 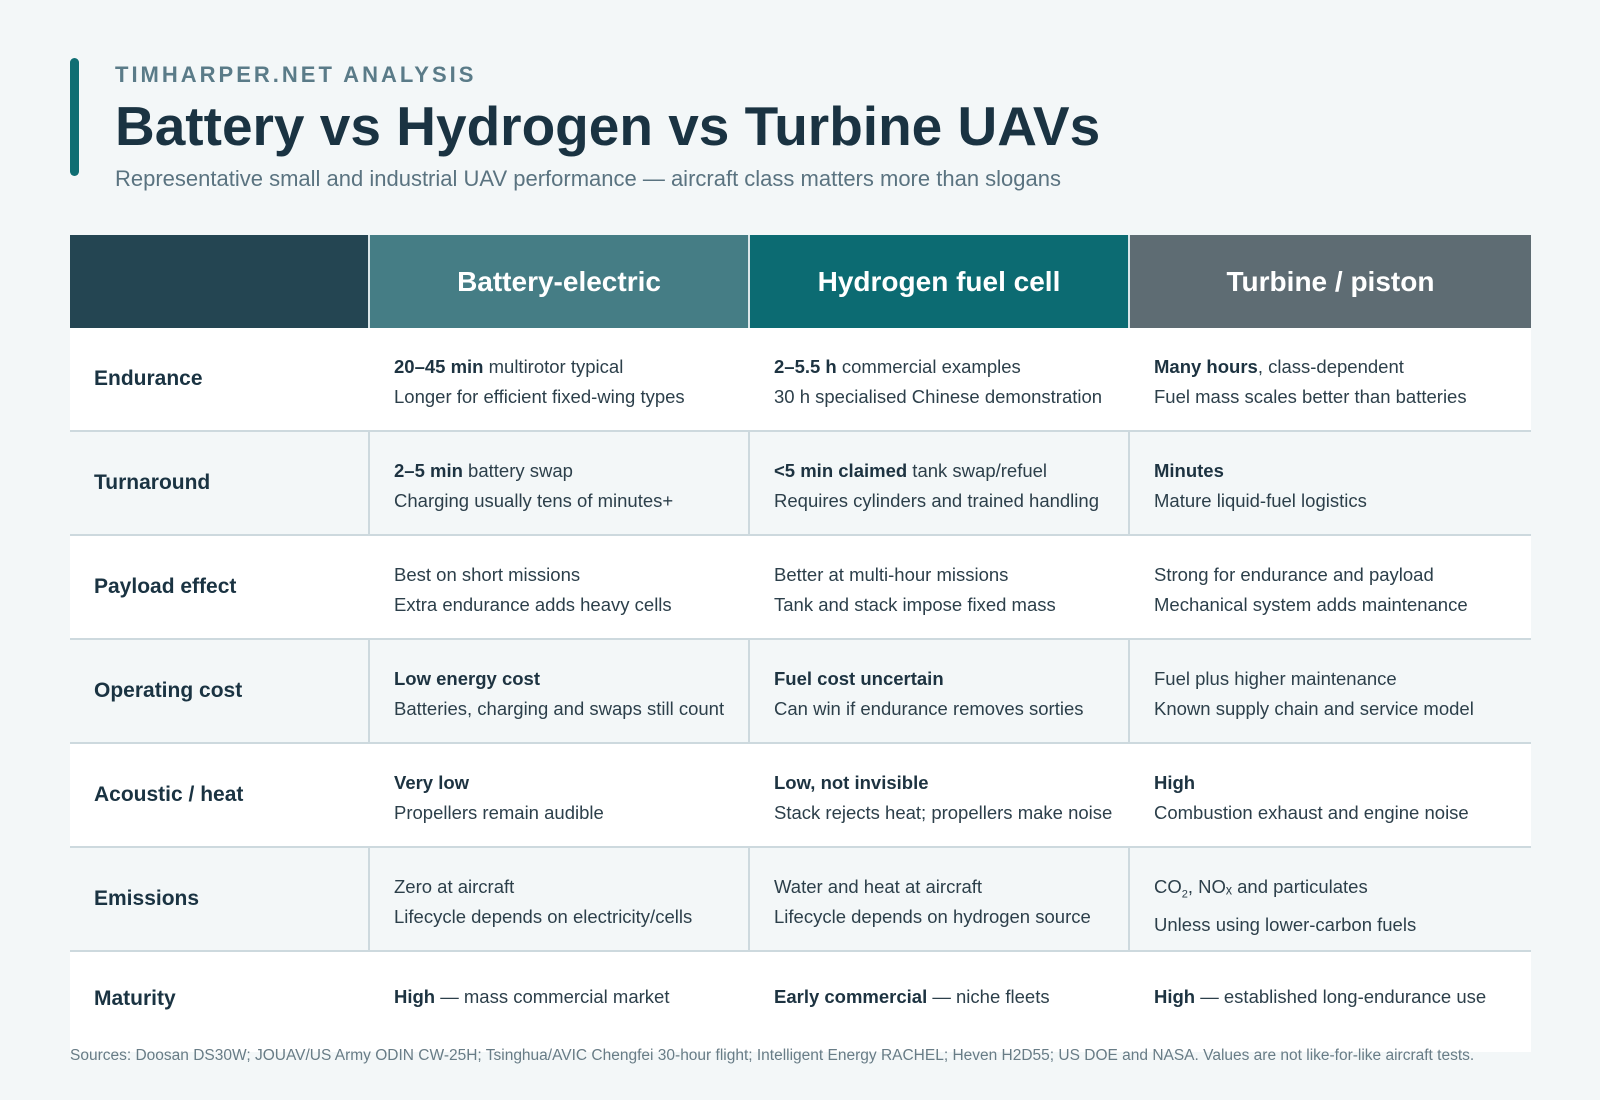 I want to click on cell-bold: Low, not invisible, so click(x=851, y=782).